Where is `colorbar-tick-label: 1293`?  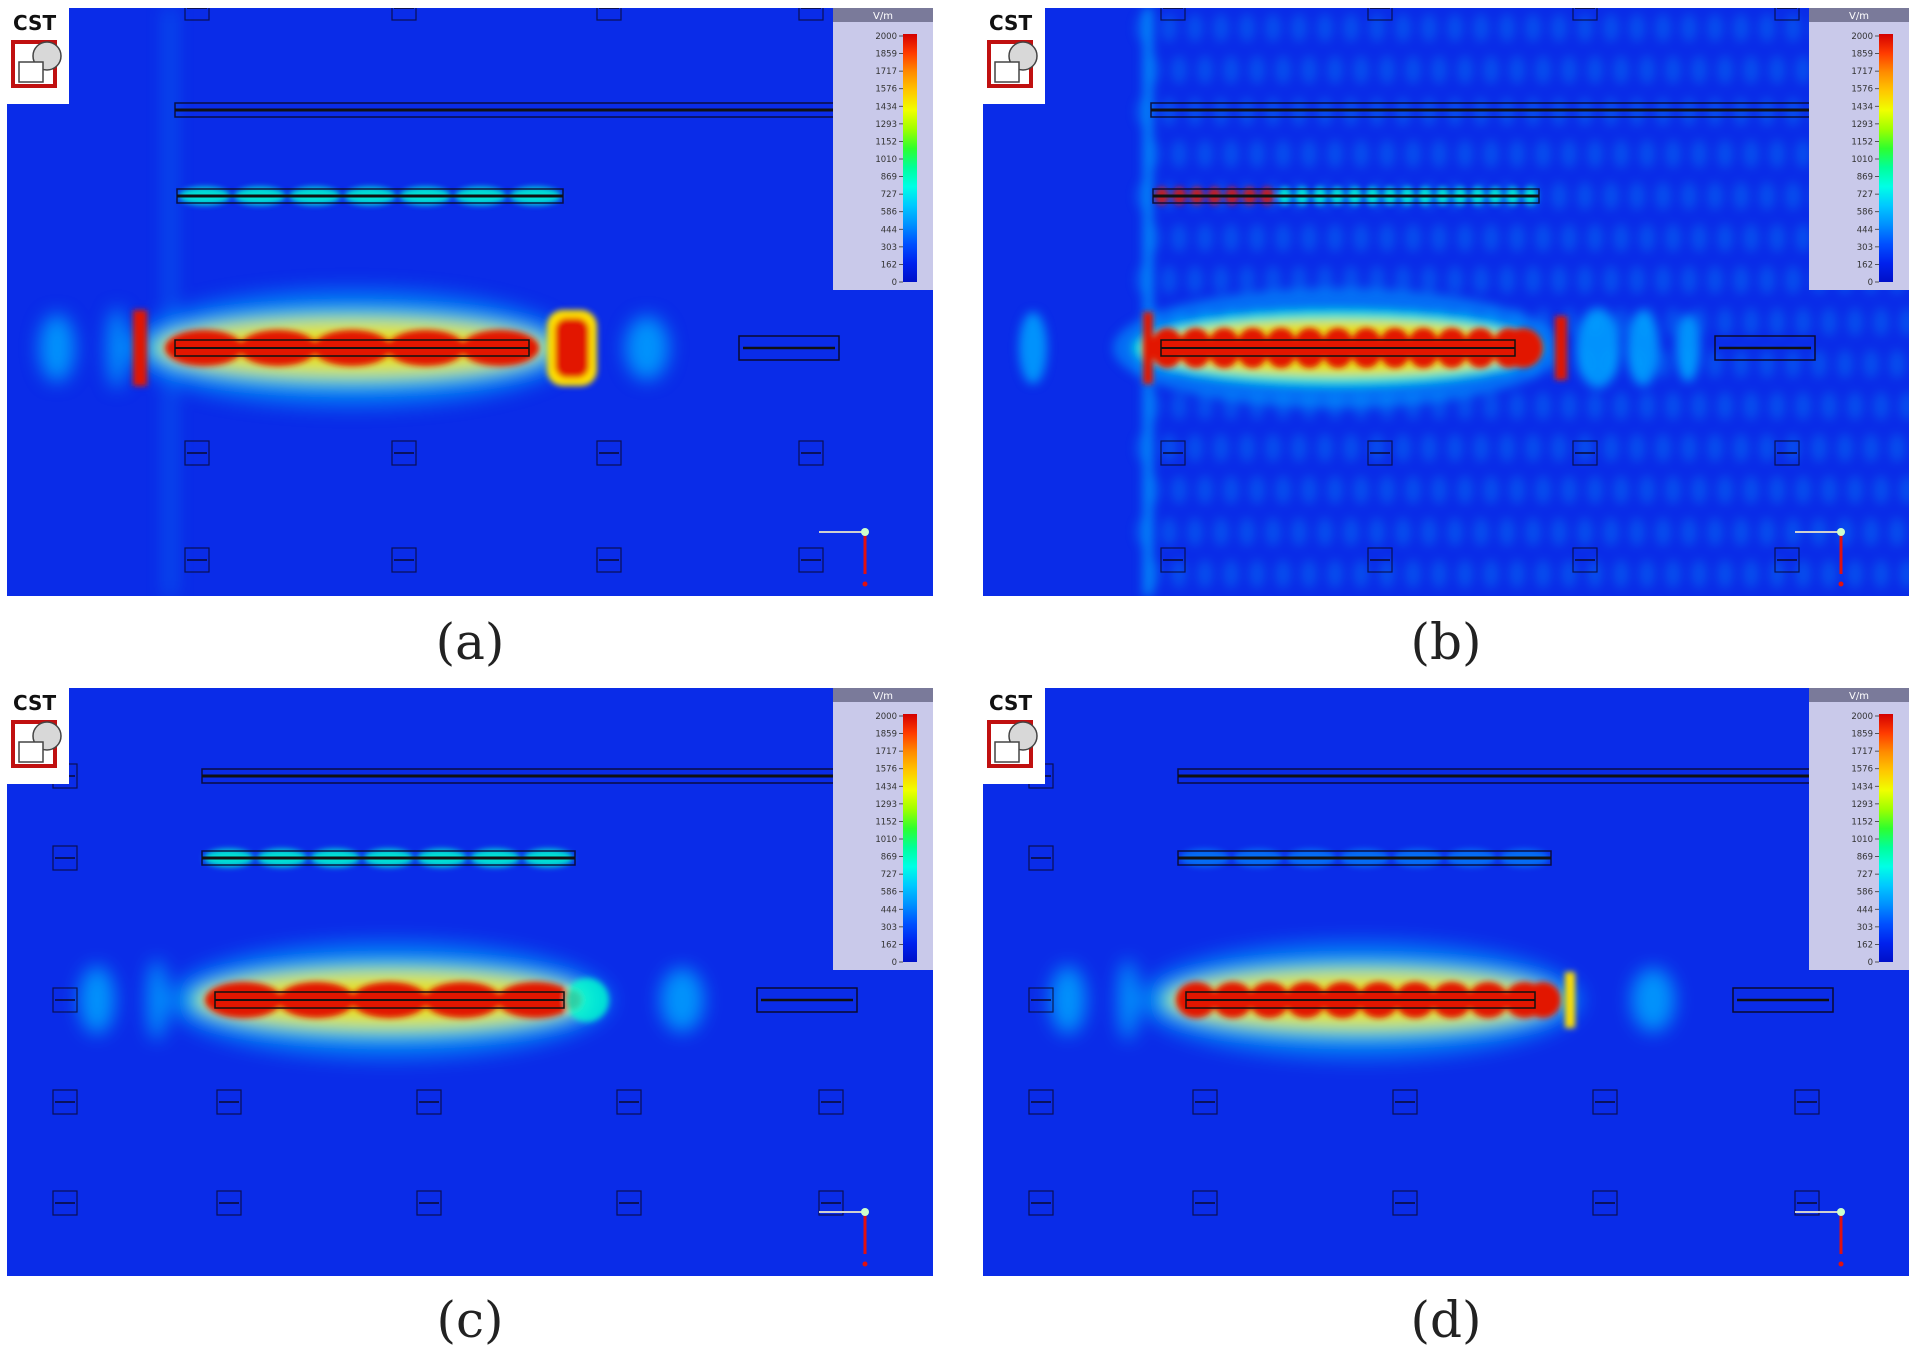
colorbar-tick-label: 1293 is located at coordinates (1862, 805).